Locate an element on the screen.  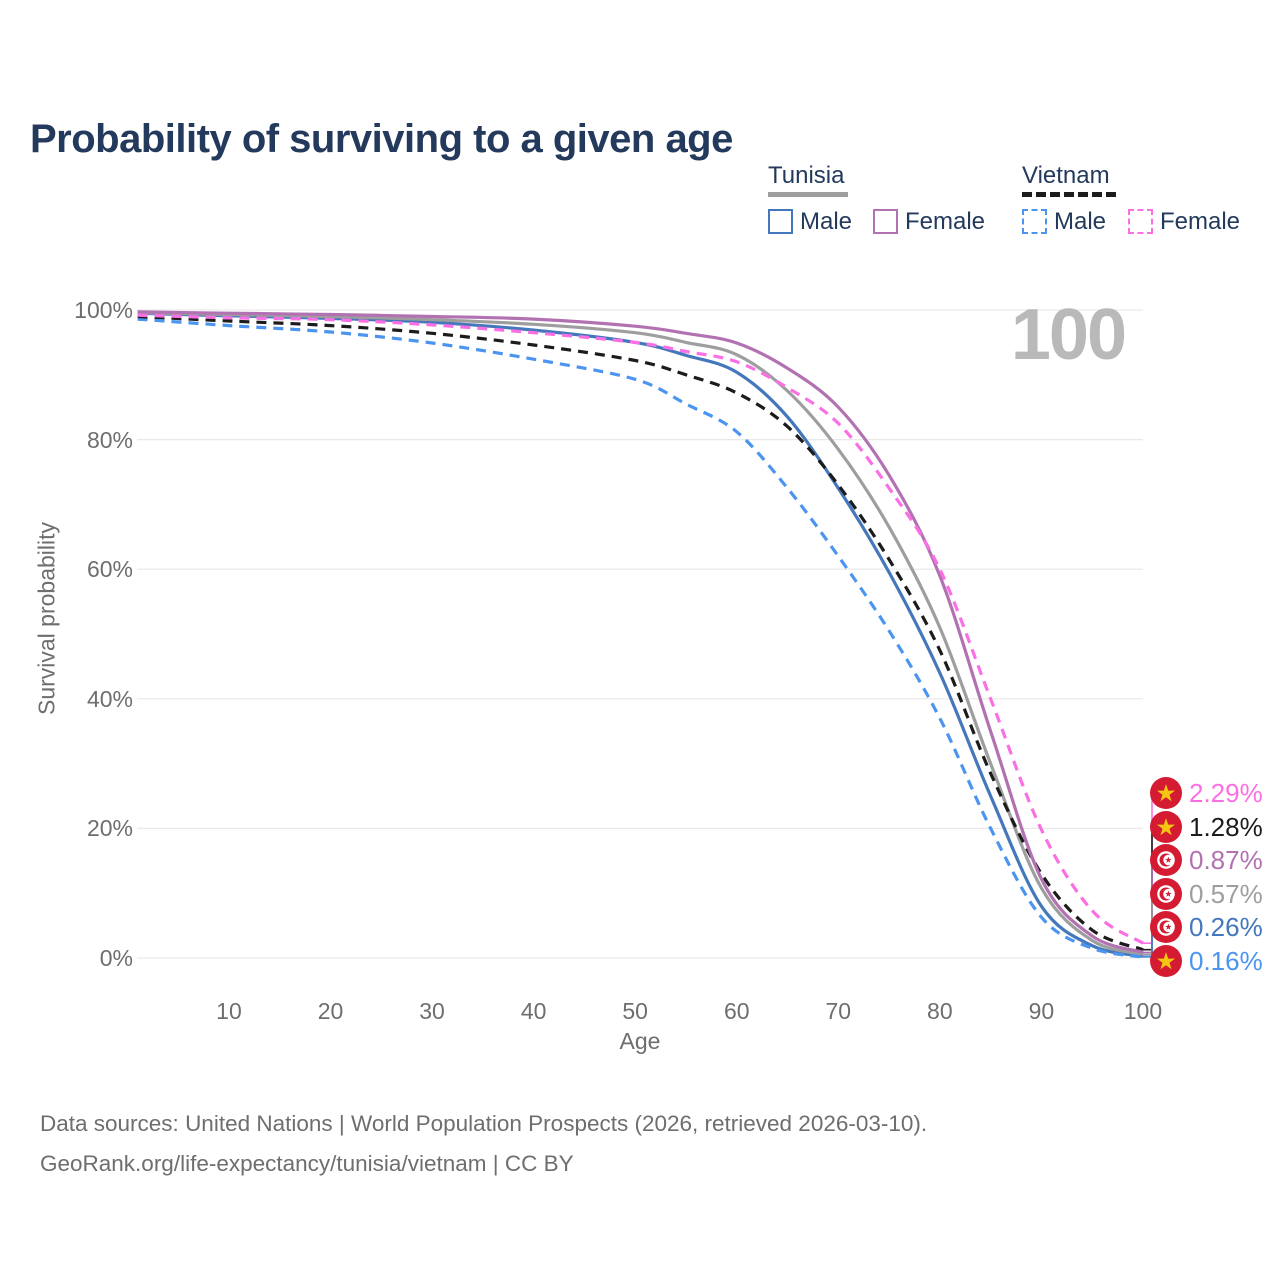
x-tick-label: 90 is located at coordinates (1041, 1011).